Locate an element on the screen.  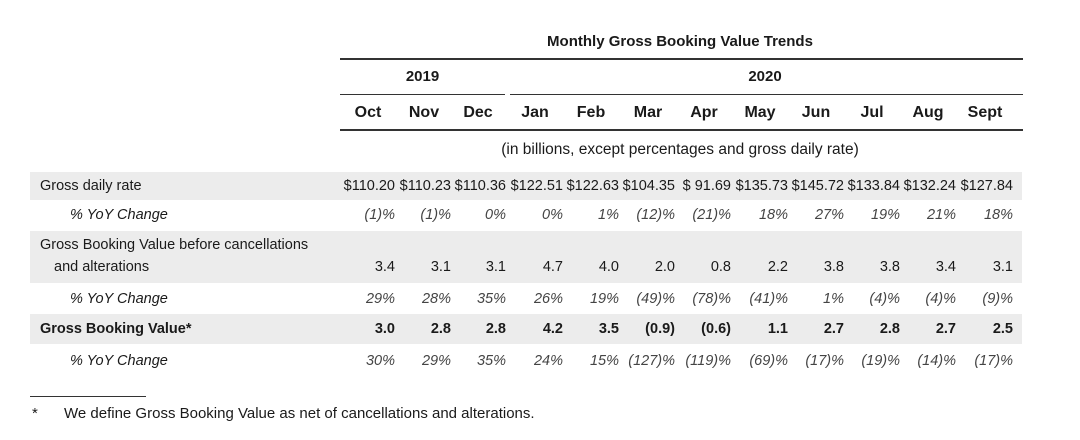
table-cell: (127)% is located at coordinates (651, 361).